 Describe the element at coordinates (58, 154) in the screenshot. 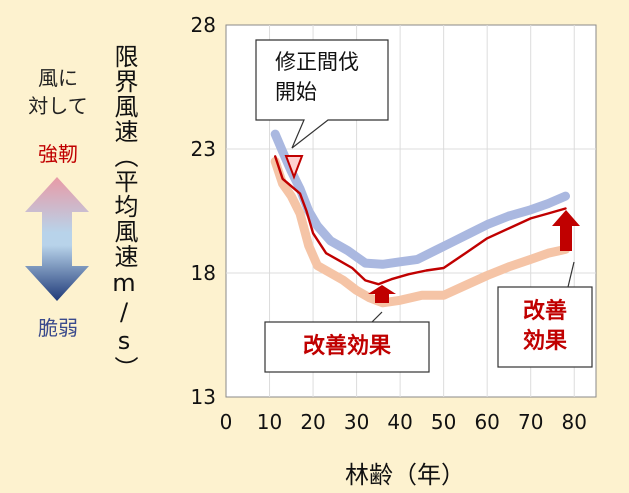

I see `legend-strong-text: 強靭` at that location.